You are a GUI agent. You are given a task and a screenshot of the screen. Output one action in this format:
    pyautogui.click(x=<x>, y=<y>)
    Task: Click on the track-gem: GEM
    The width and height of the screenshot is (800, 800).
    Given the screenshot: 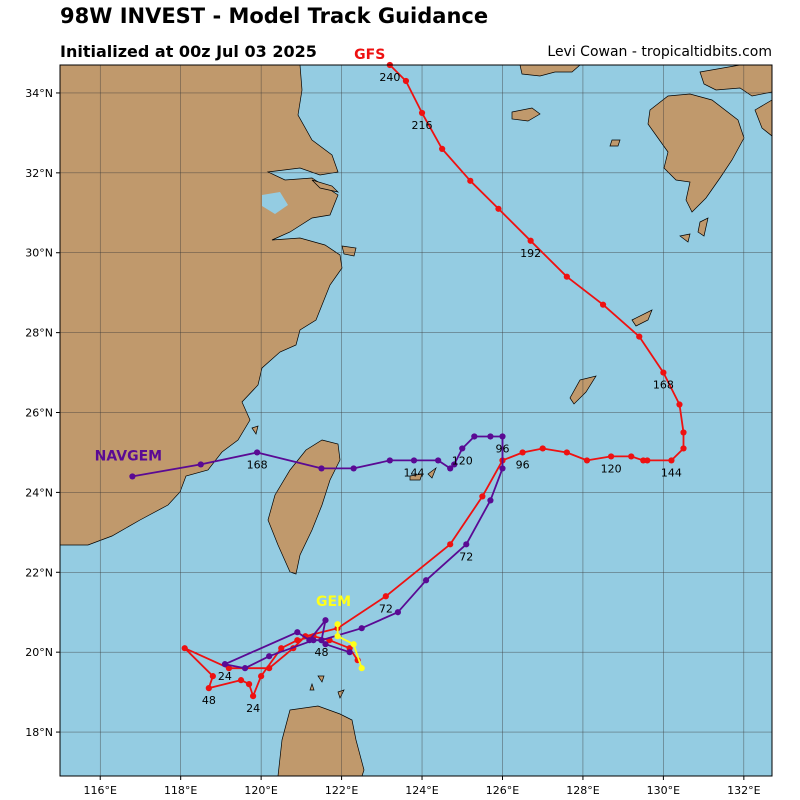 What is the action you would take?
    pyautogui.click(x=340, y=633)
    